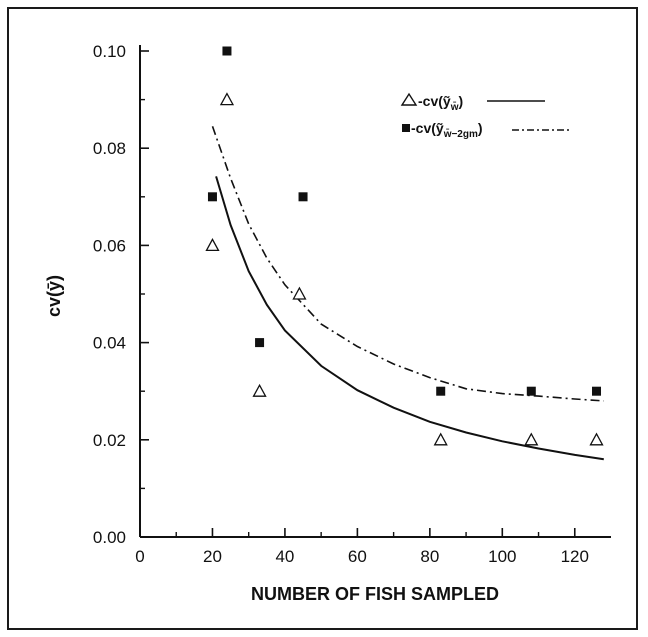  Describe the element at coordinates (440, 103) in the screenshot. I see `legend-label-series-1: -cv(ỹw̄)` at that location.